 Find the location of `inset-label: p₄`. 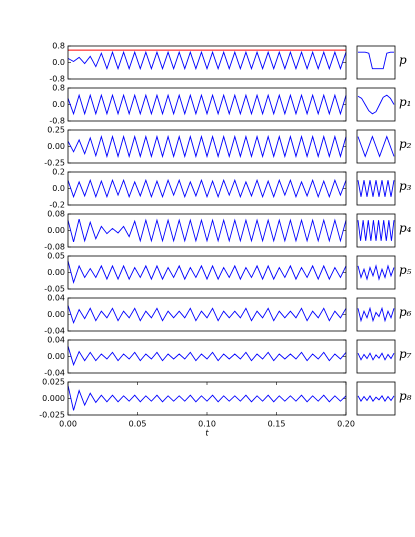

inset-label: p₄ is located at coordinates (405, 228).